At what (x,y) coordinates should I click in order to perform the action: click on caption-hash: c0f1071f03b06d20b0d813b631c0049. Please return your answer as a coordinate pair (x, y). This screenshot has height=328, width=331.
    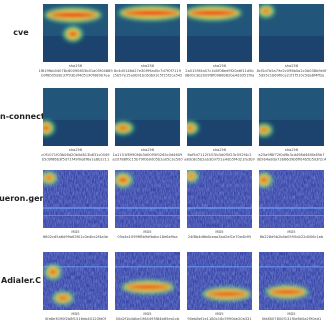
    Looking at the image, I should click on (75, 155).